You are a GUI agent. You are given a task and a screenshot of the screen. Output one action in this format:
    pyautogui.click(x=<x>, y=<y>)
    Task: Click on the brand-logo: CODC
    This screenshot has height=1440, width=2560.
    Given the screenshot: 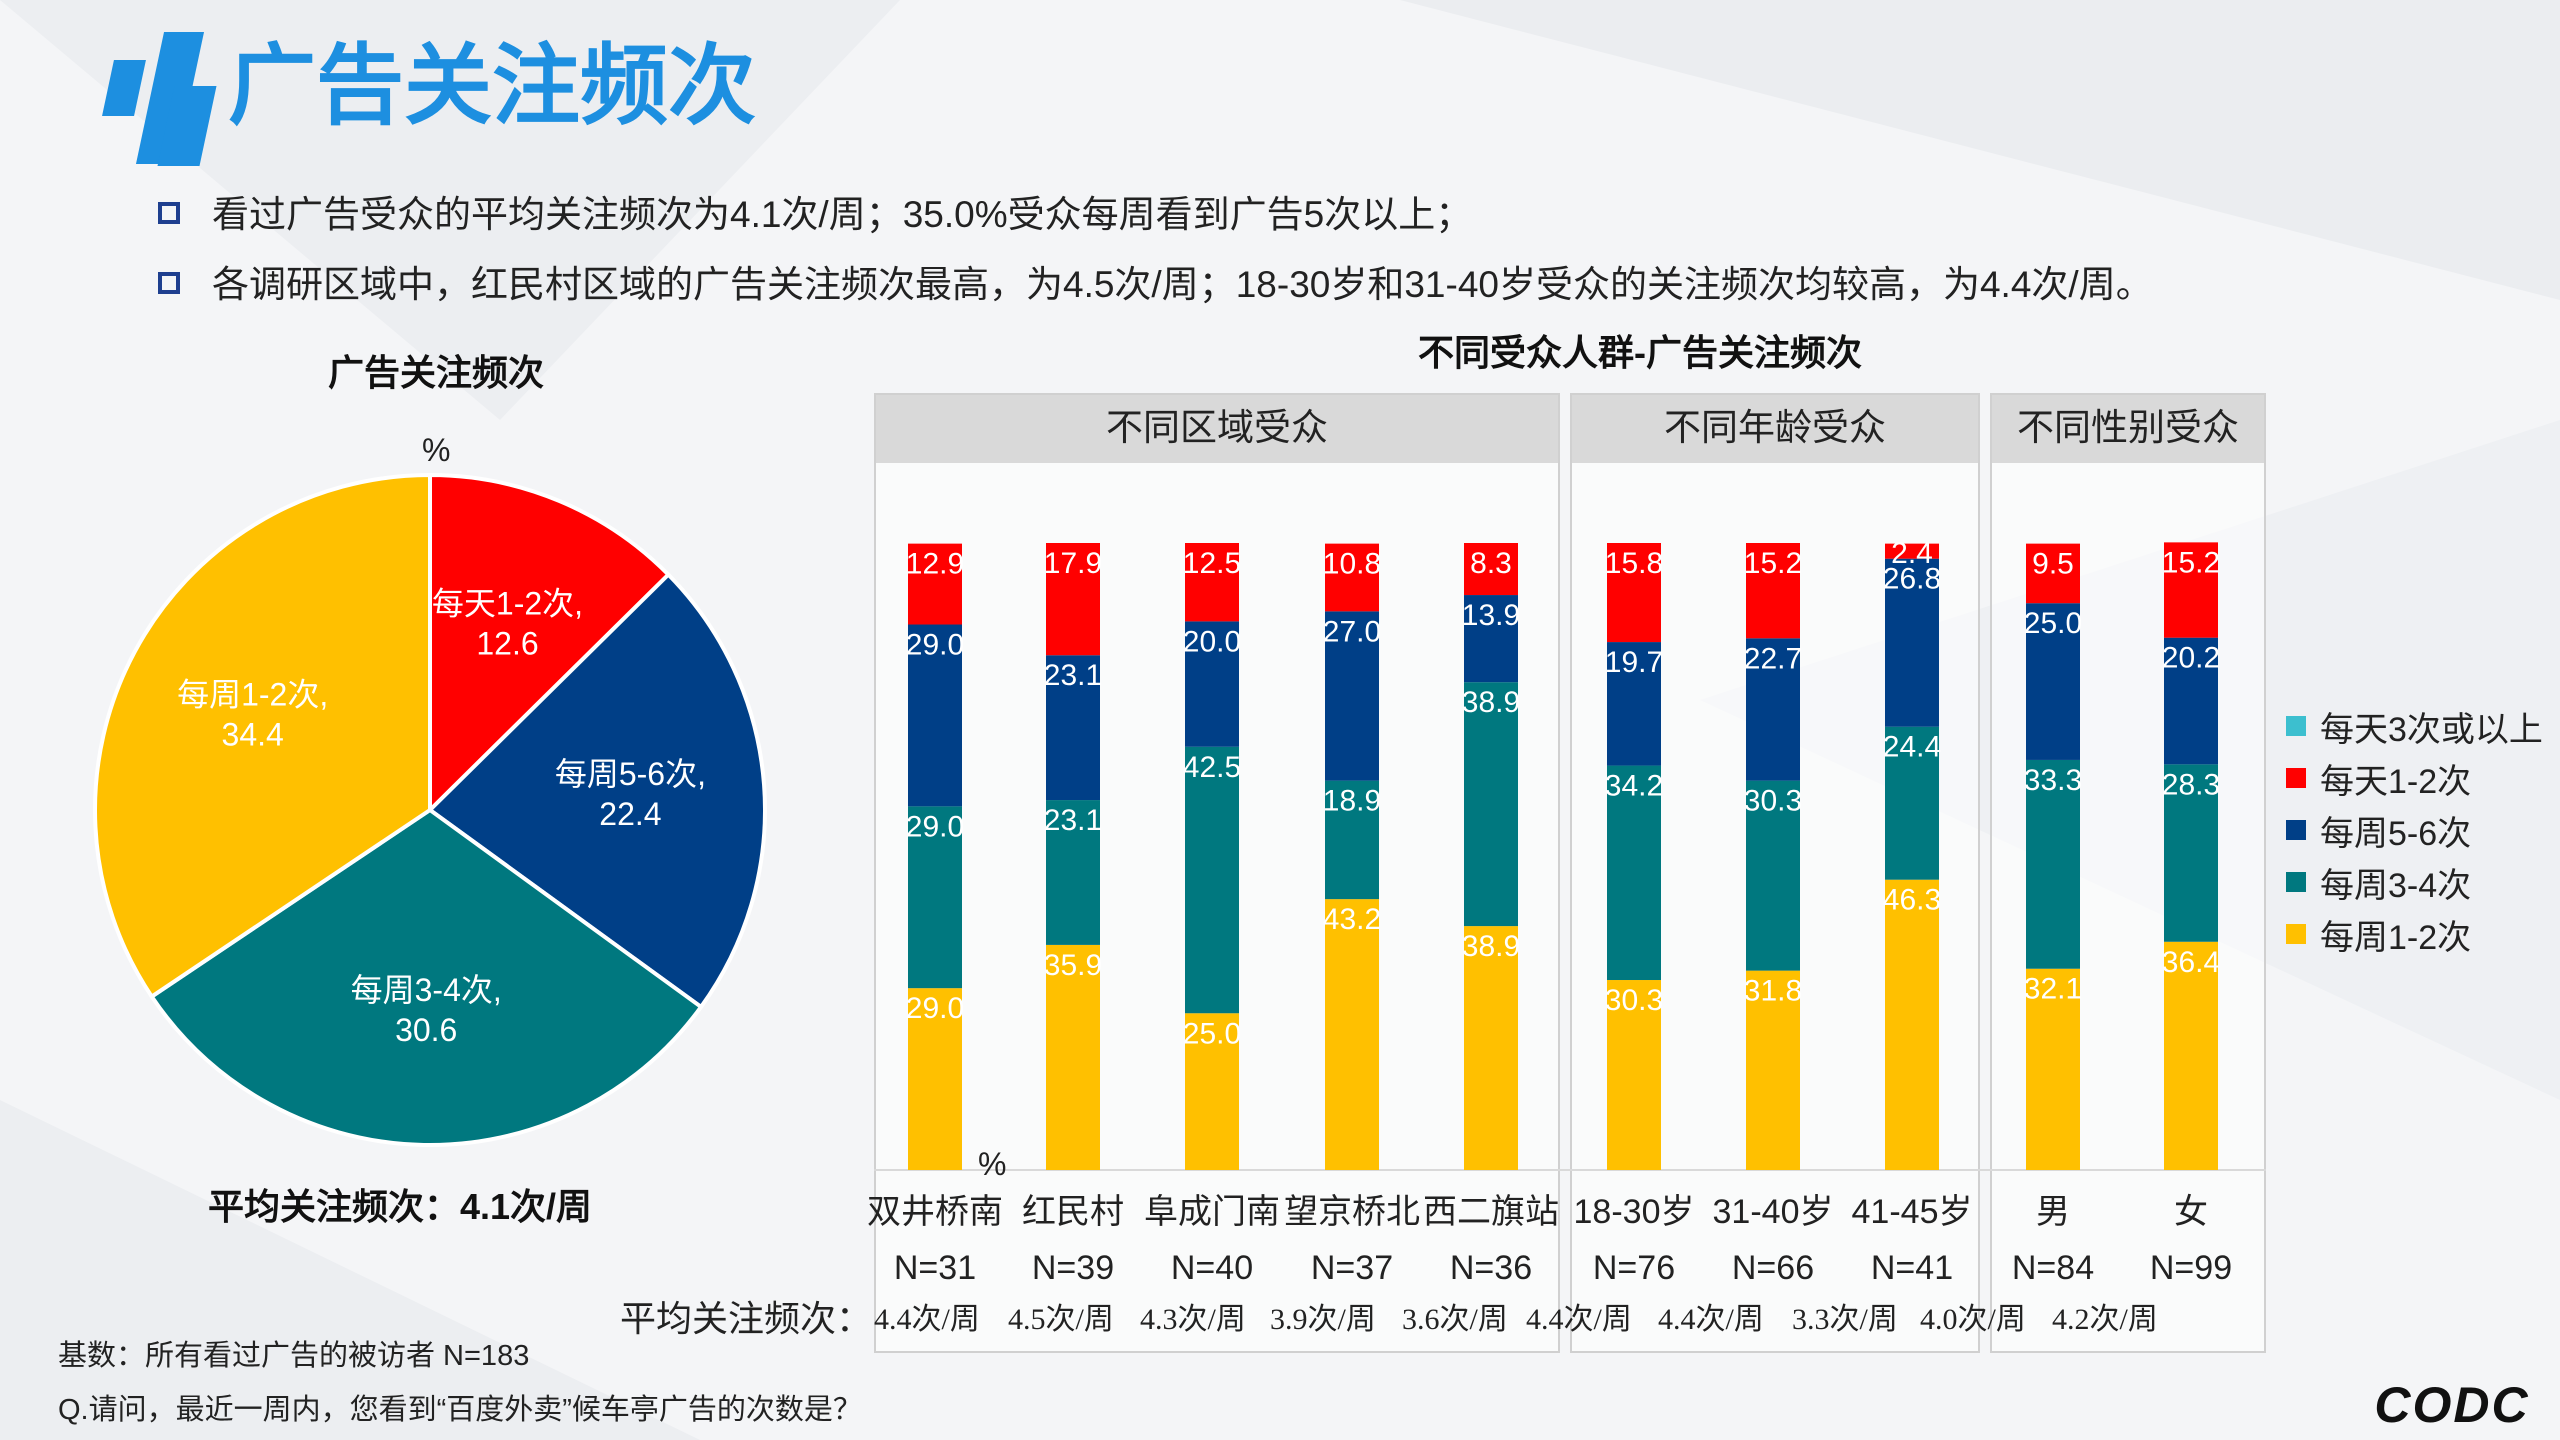 What is the action you would take?
    pyautogui.click(x=2451, y=1404)
    